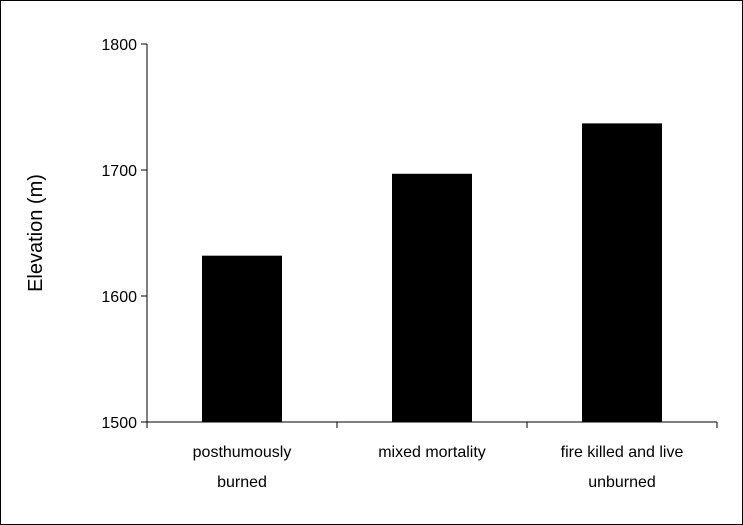 This screenshot has height=525, width=743. I want to click on y-tick-label: 1800, so click(119, 45).